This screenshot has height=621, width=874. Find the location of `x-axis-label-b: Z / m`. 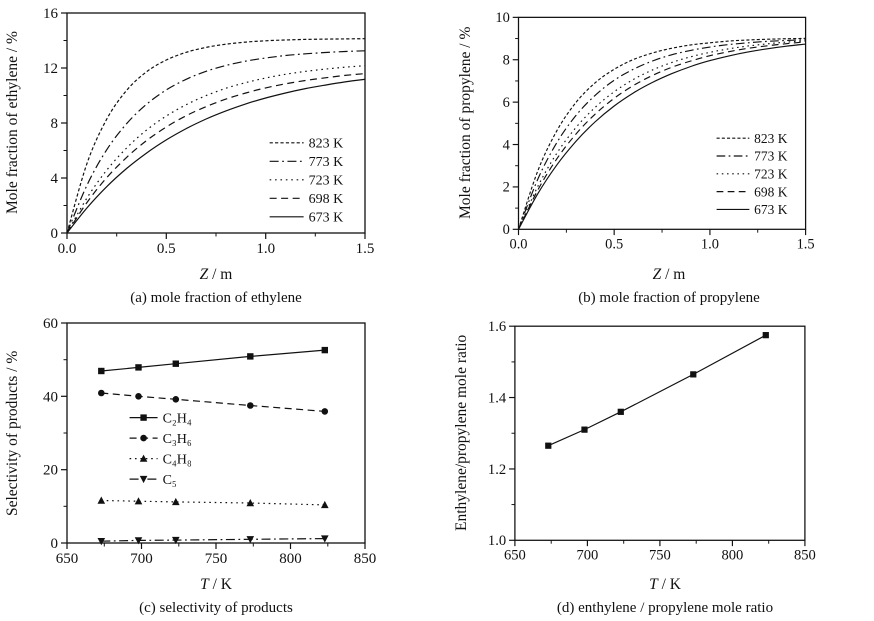

x-axis-label-b: Z / m is located at coordinates (669, 274).